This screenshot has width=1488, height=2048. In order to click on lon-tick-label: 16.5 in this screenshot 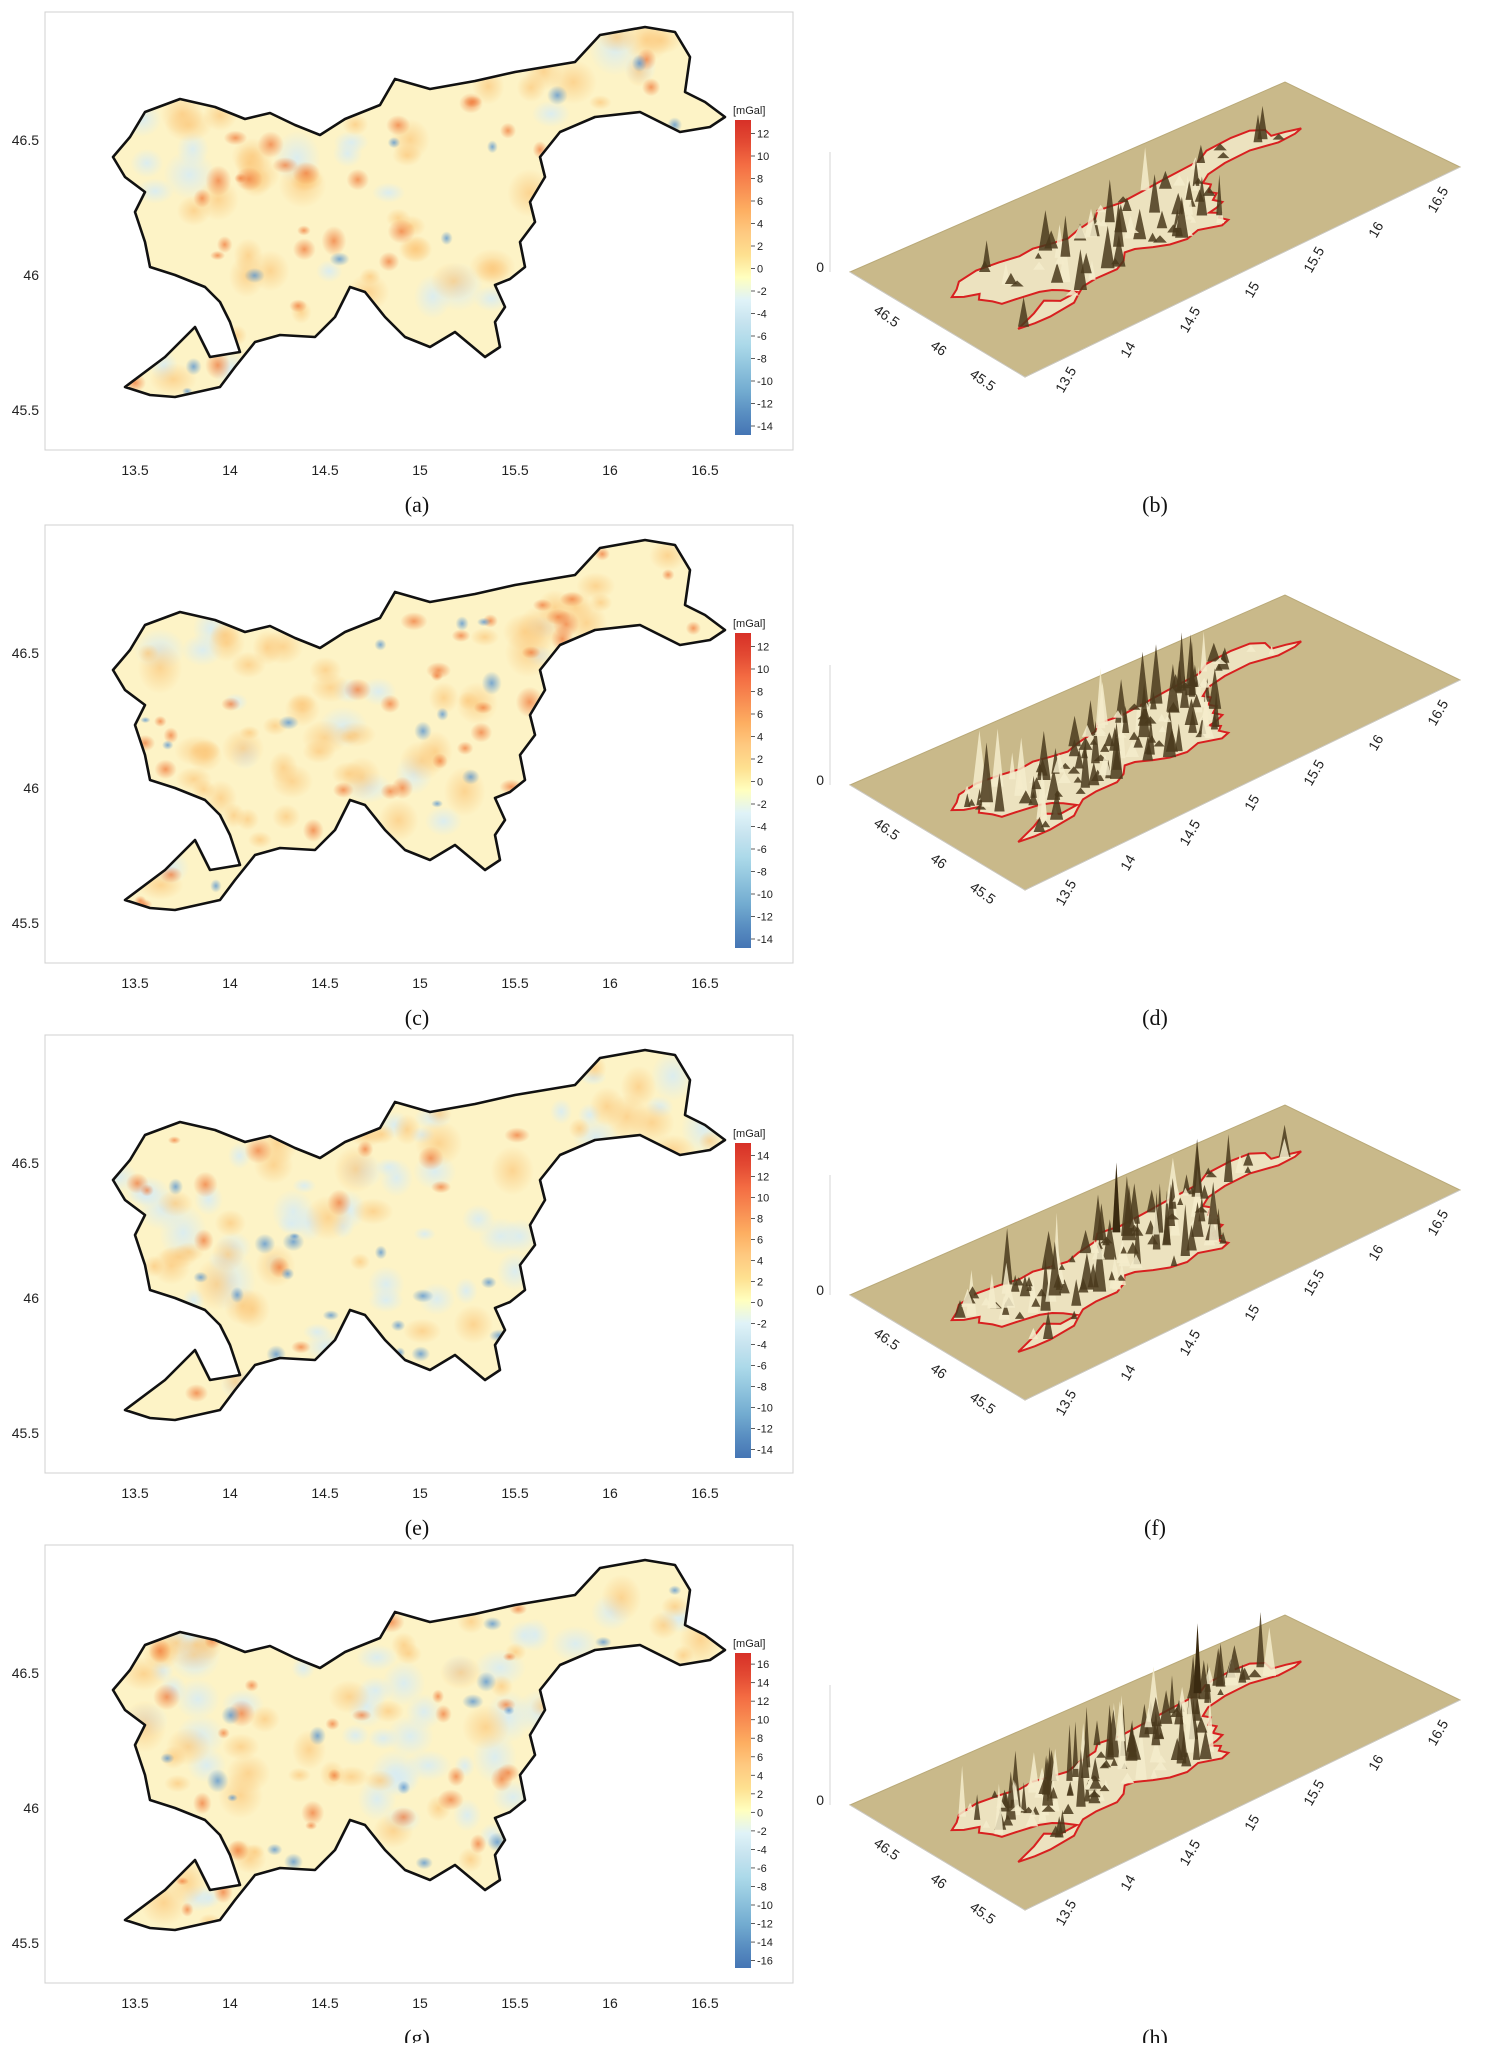, I will do `click(1438, 200)`.